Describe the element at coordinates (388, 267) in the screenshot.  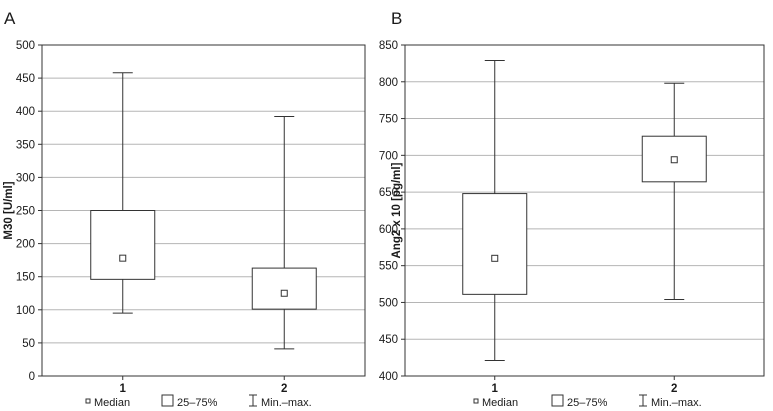
I see `y-tick-label: 550` at that location.